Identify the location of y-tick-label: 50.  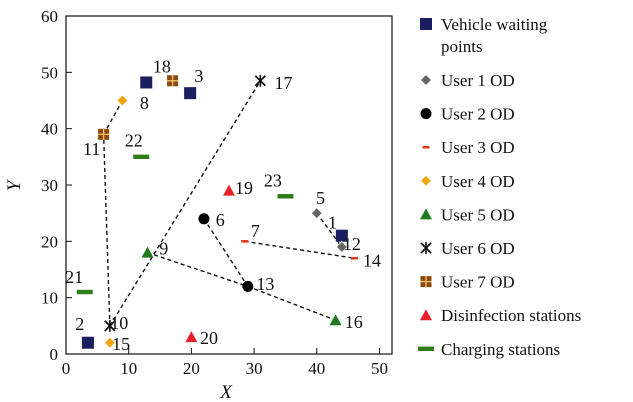
(49, 72).